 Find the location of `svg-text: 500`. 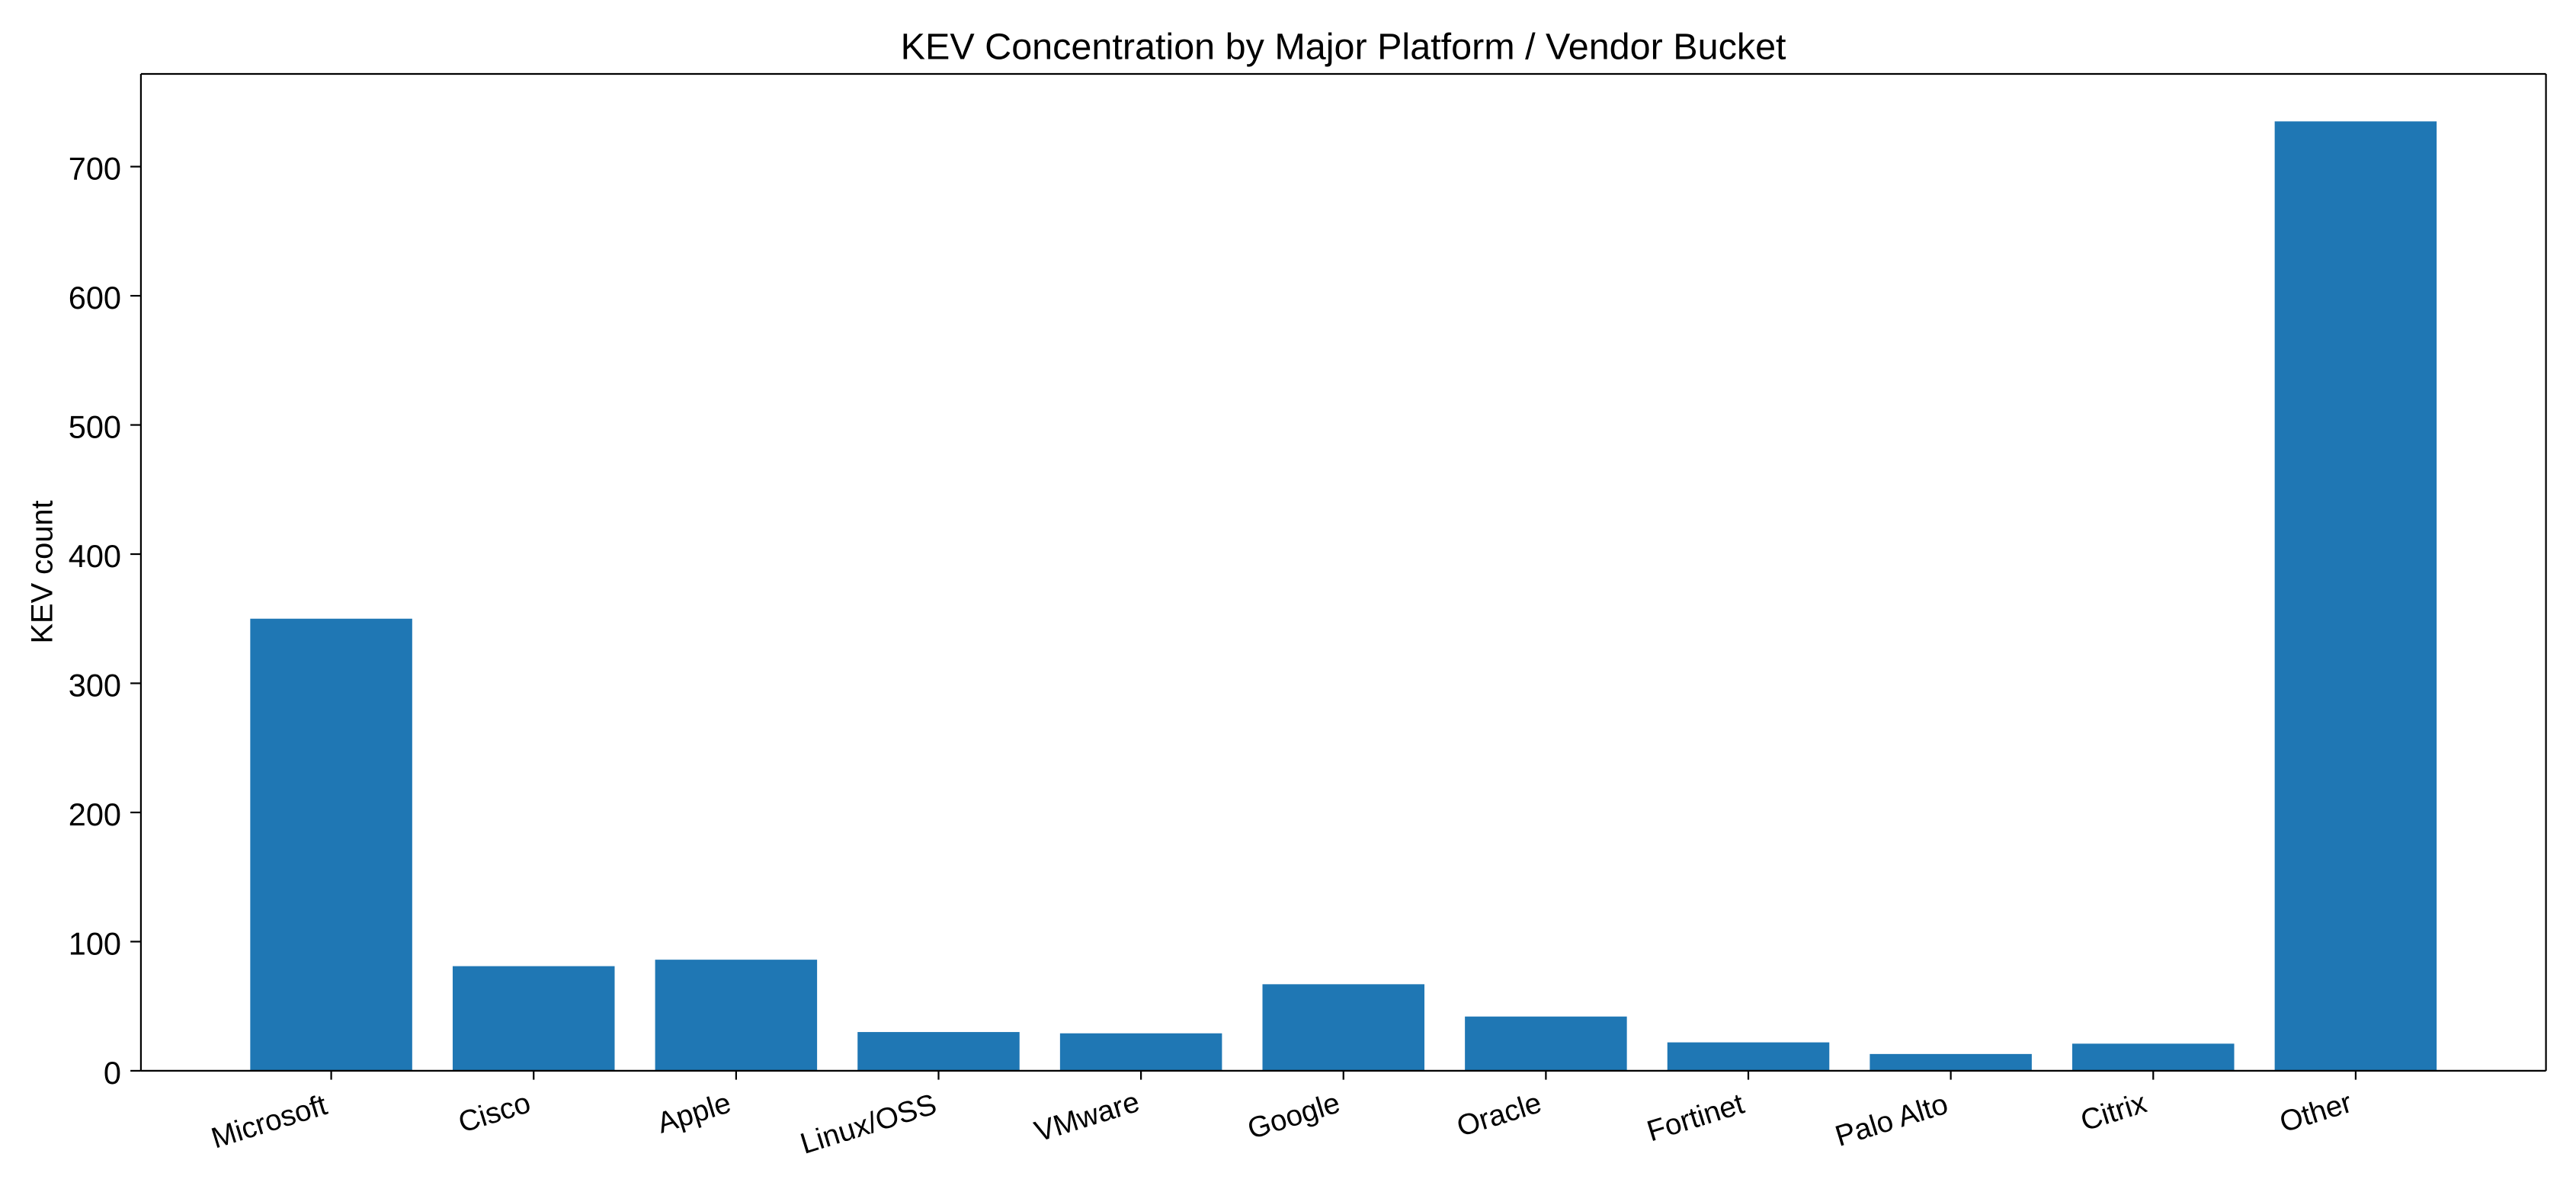

svg-text: 500 is located at coordinates (95, 427).